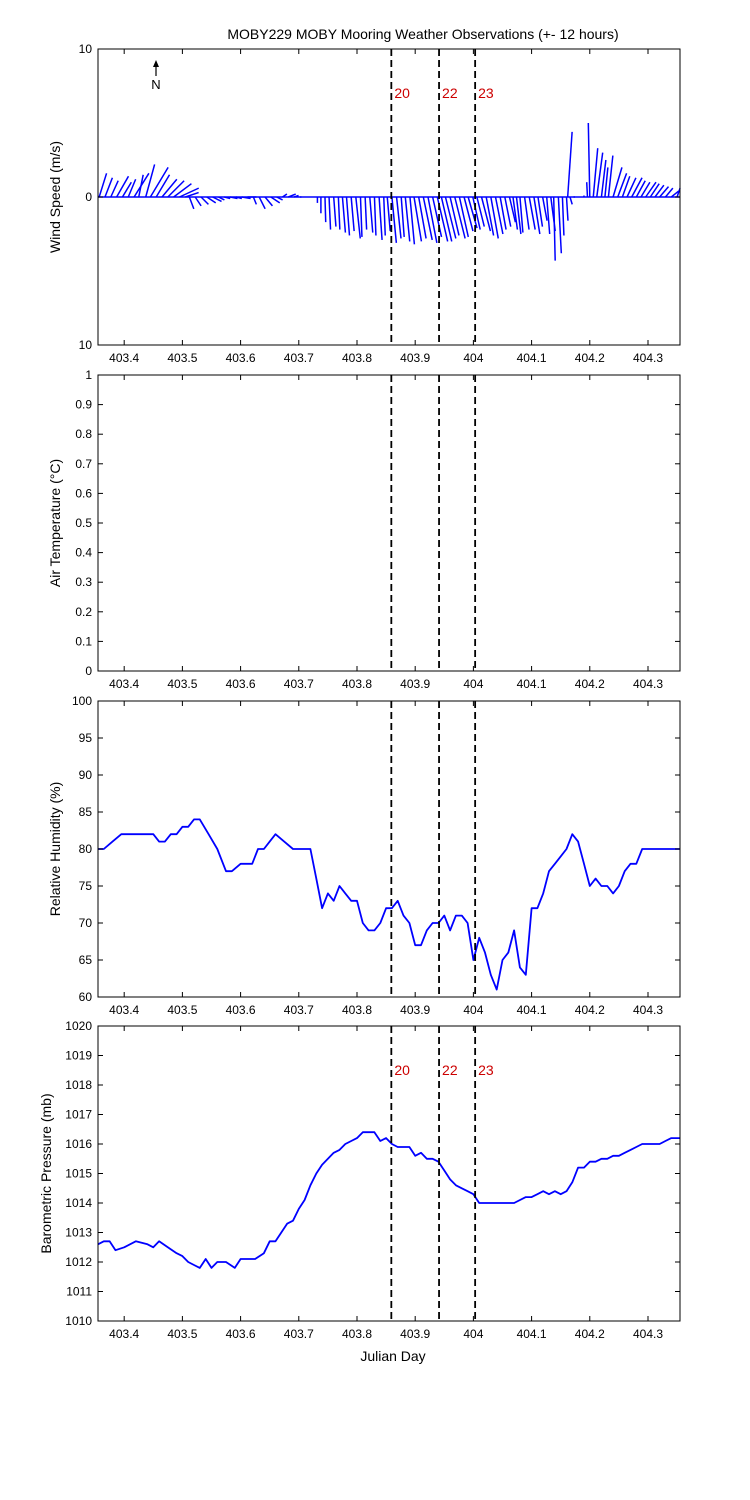 The image size is (750, 1500). I want to click on y-tick-label: 1011, so click(79, 1292).